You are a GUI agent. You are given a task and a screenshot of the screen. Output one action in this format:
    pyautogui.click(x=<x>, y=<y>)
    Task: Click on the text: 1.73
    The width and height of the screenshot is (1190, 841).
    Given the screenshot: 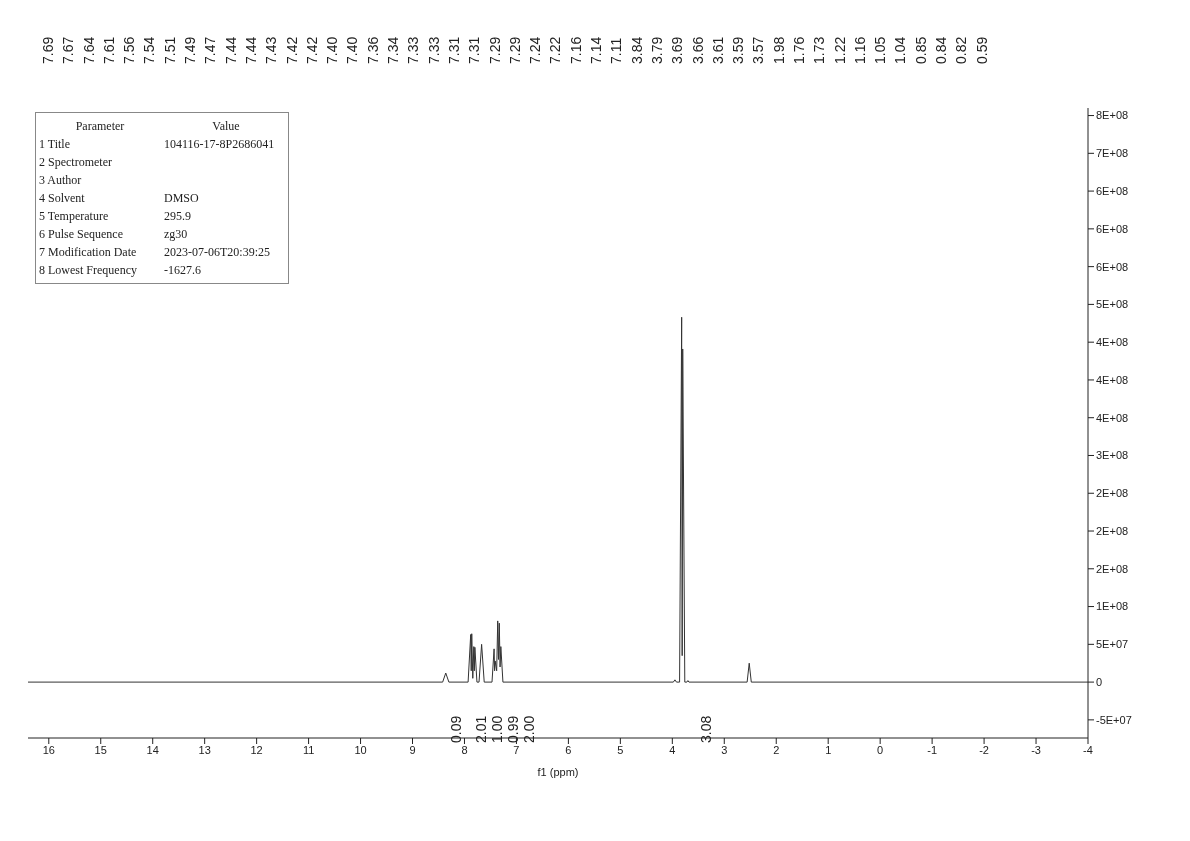 What is the action you would take?
    pyautogui.click(x=819, y=50)
    